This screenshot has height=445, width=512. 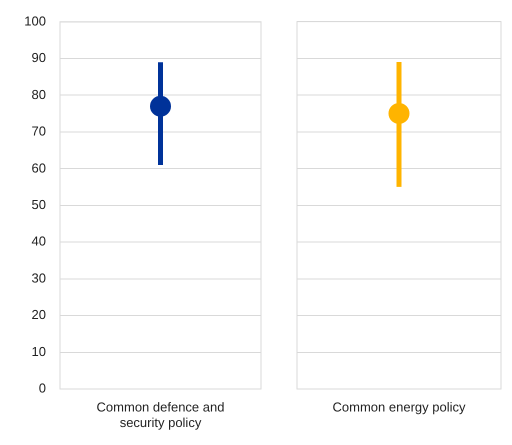 What do you see at coordinates (39, 168) in the screenshot?
I see `y-tick-label: 60` at bounding box center [39, 168].